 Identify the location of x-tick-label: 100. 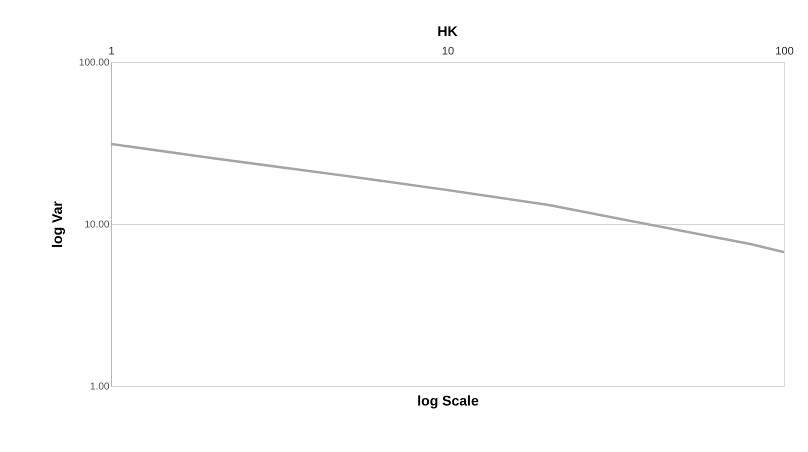
(784, 52).